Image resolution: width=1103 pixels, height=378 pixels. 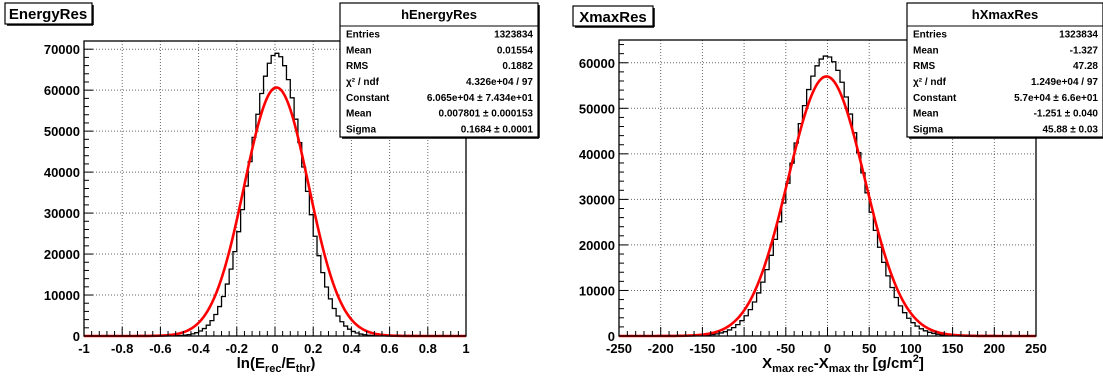 What do you see at coordinates (517, 66) in the screenshot?
I see `stats-row-value: 0.1882` at bounding box center [517, 66].